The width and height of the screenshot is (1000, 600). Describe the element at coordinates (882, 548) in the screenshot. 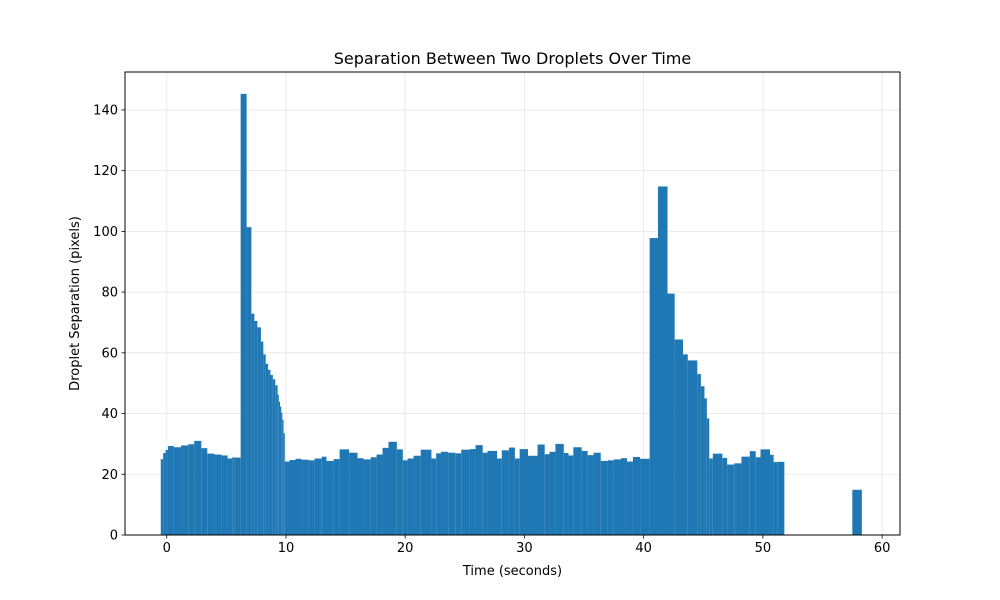

I see `x-tick-label: 60` at that location.